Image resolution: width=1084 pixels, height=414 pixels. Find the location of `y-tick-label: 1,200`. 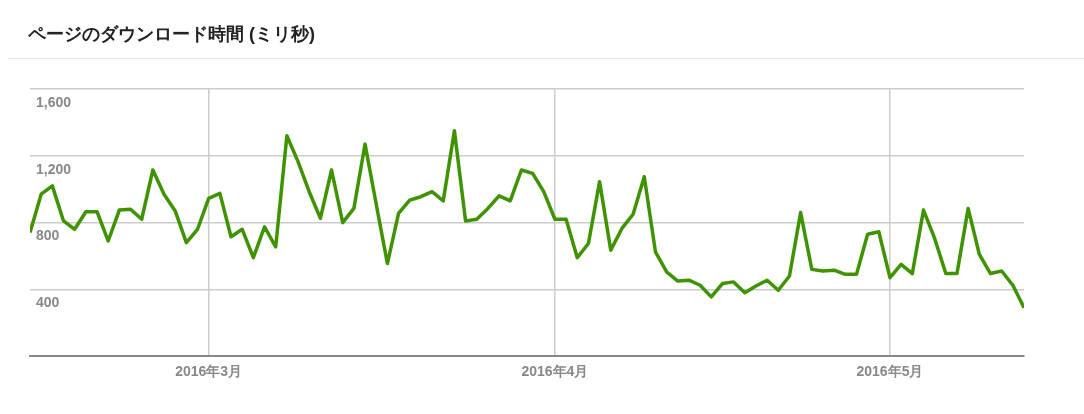

y-tick-label: 1,200 is located at coordinates (54, 168).